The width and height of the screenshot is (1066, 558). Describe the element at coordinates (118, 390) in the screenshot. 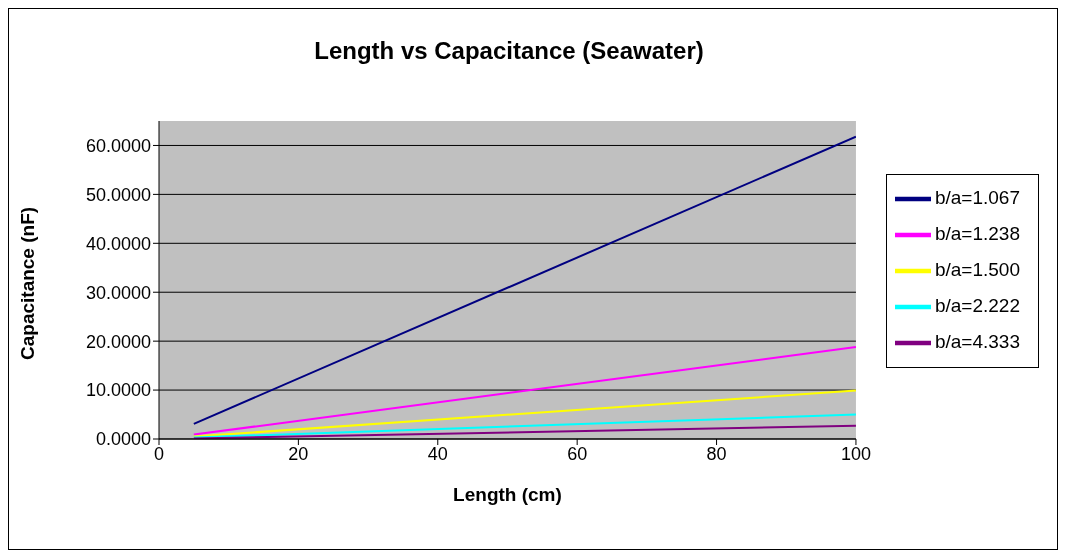

I see `y-tick-label: 10.0000` at that location.